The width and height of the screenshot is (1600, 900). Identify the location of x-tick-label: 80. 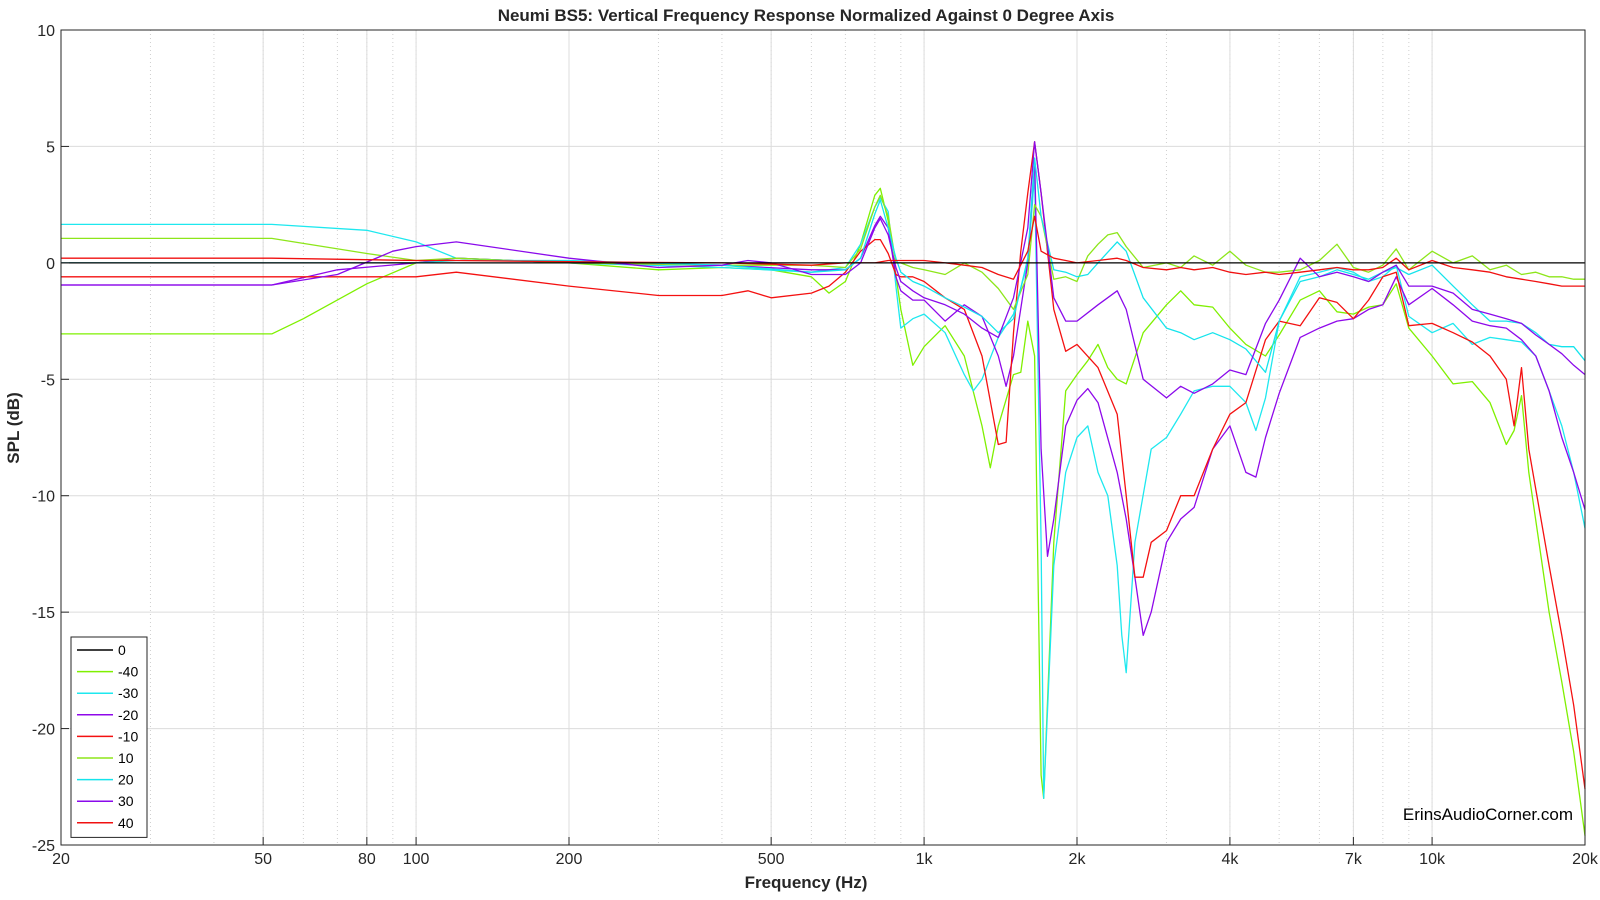
(367, 859).